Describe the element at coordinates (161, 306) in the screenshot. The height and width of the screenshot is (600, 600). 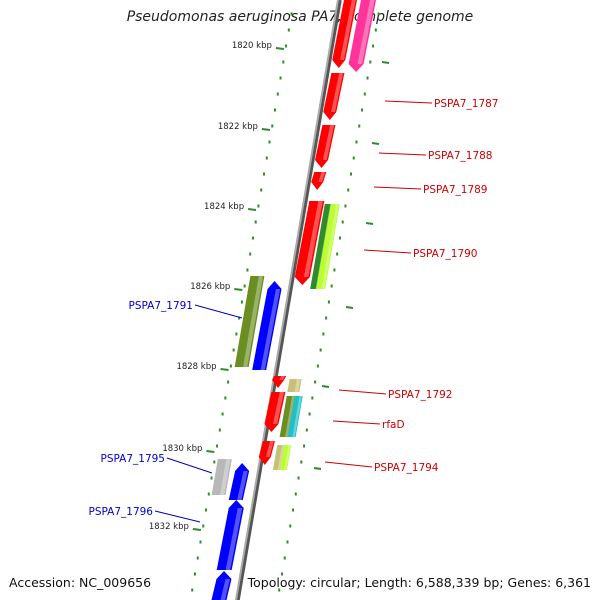
I see `gene-label: PSPA7_1791` at that location.